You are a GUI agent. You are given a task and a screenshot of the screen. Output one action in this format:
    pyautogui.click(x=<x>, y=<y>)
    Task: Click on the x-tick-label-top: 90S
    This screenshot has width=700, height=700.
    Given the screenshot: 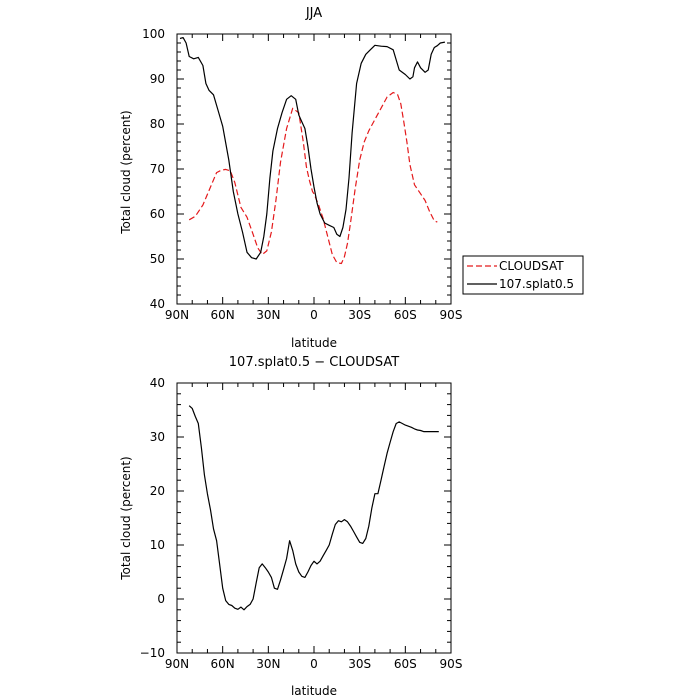 What is the action you would take?
    pyautogui.click(x=451, y=315)
    